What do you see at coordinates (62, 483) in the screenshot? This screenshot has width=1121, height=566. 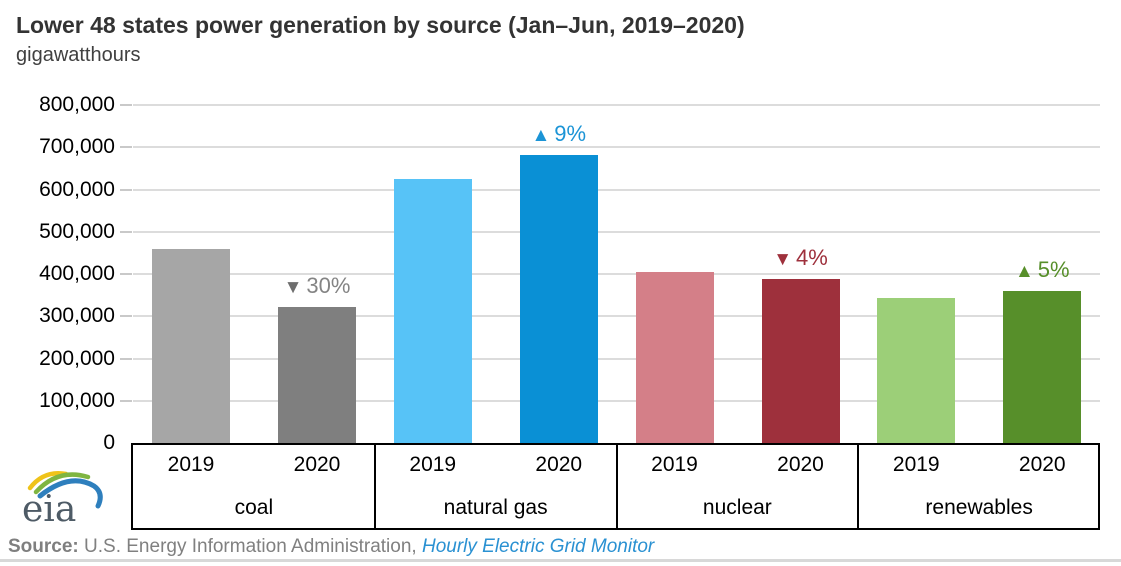 I see `eia-logo-green-swoosh` at bounding box center [62, 483].